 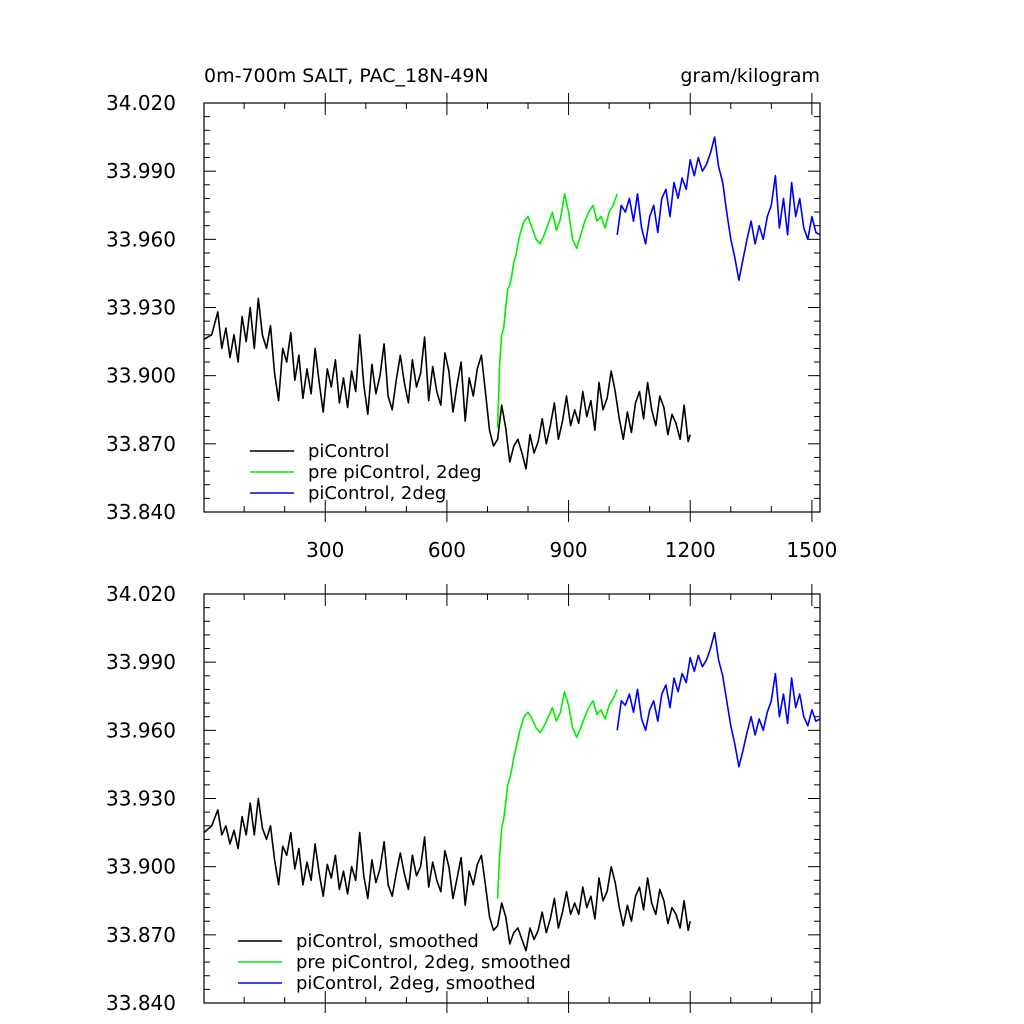 What do you see at coordinates (690, 550) in the screenshot?
I see `top-xtick-label: 1200` at bounding box center [690, 550].